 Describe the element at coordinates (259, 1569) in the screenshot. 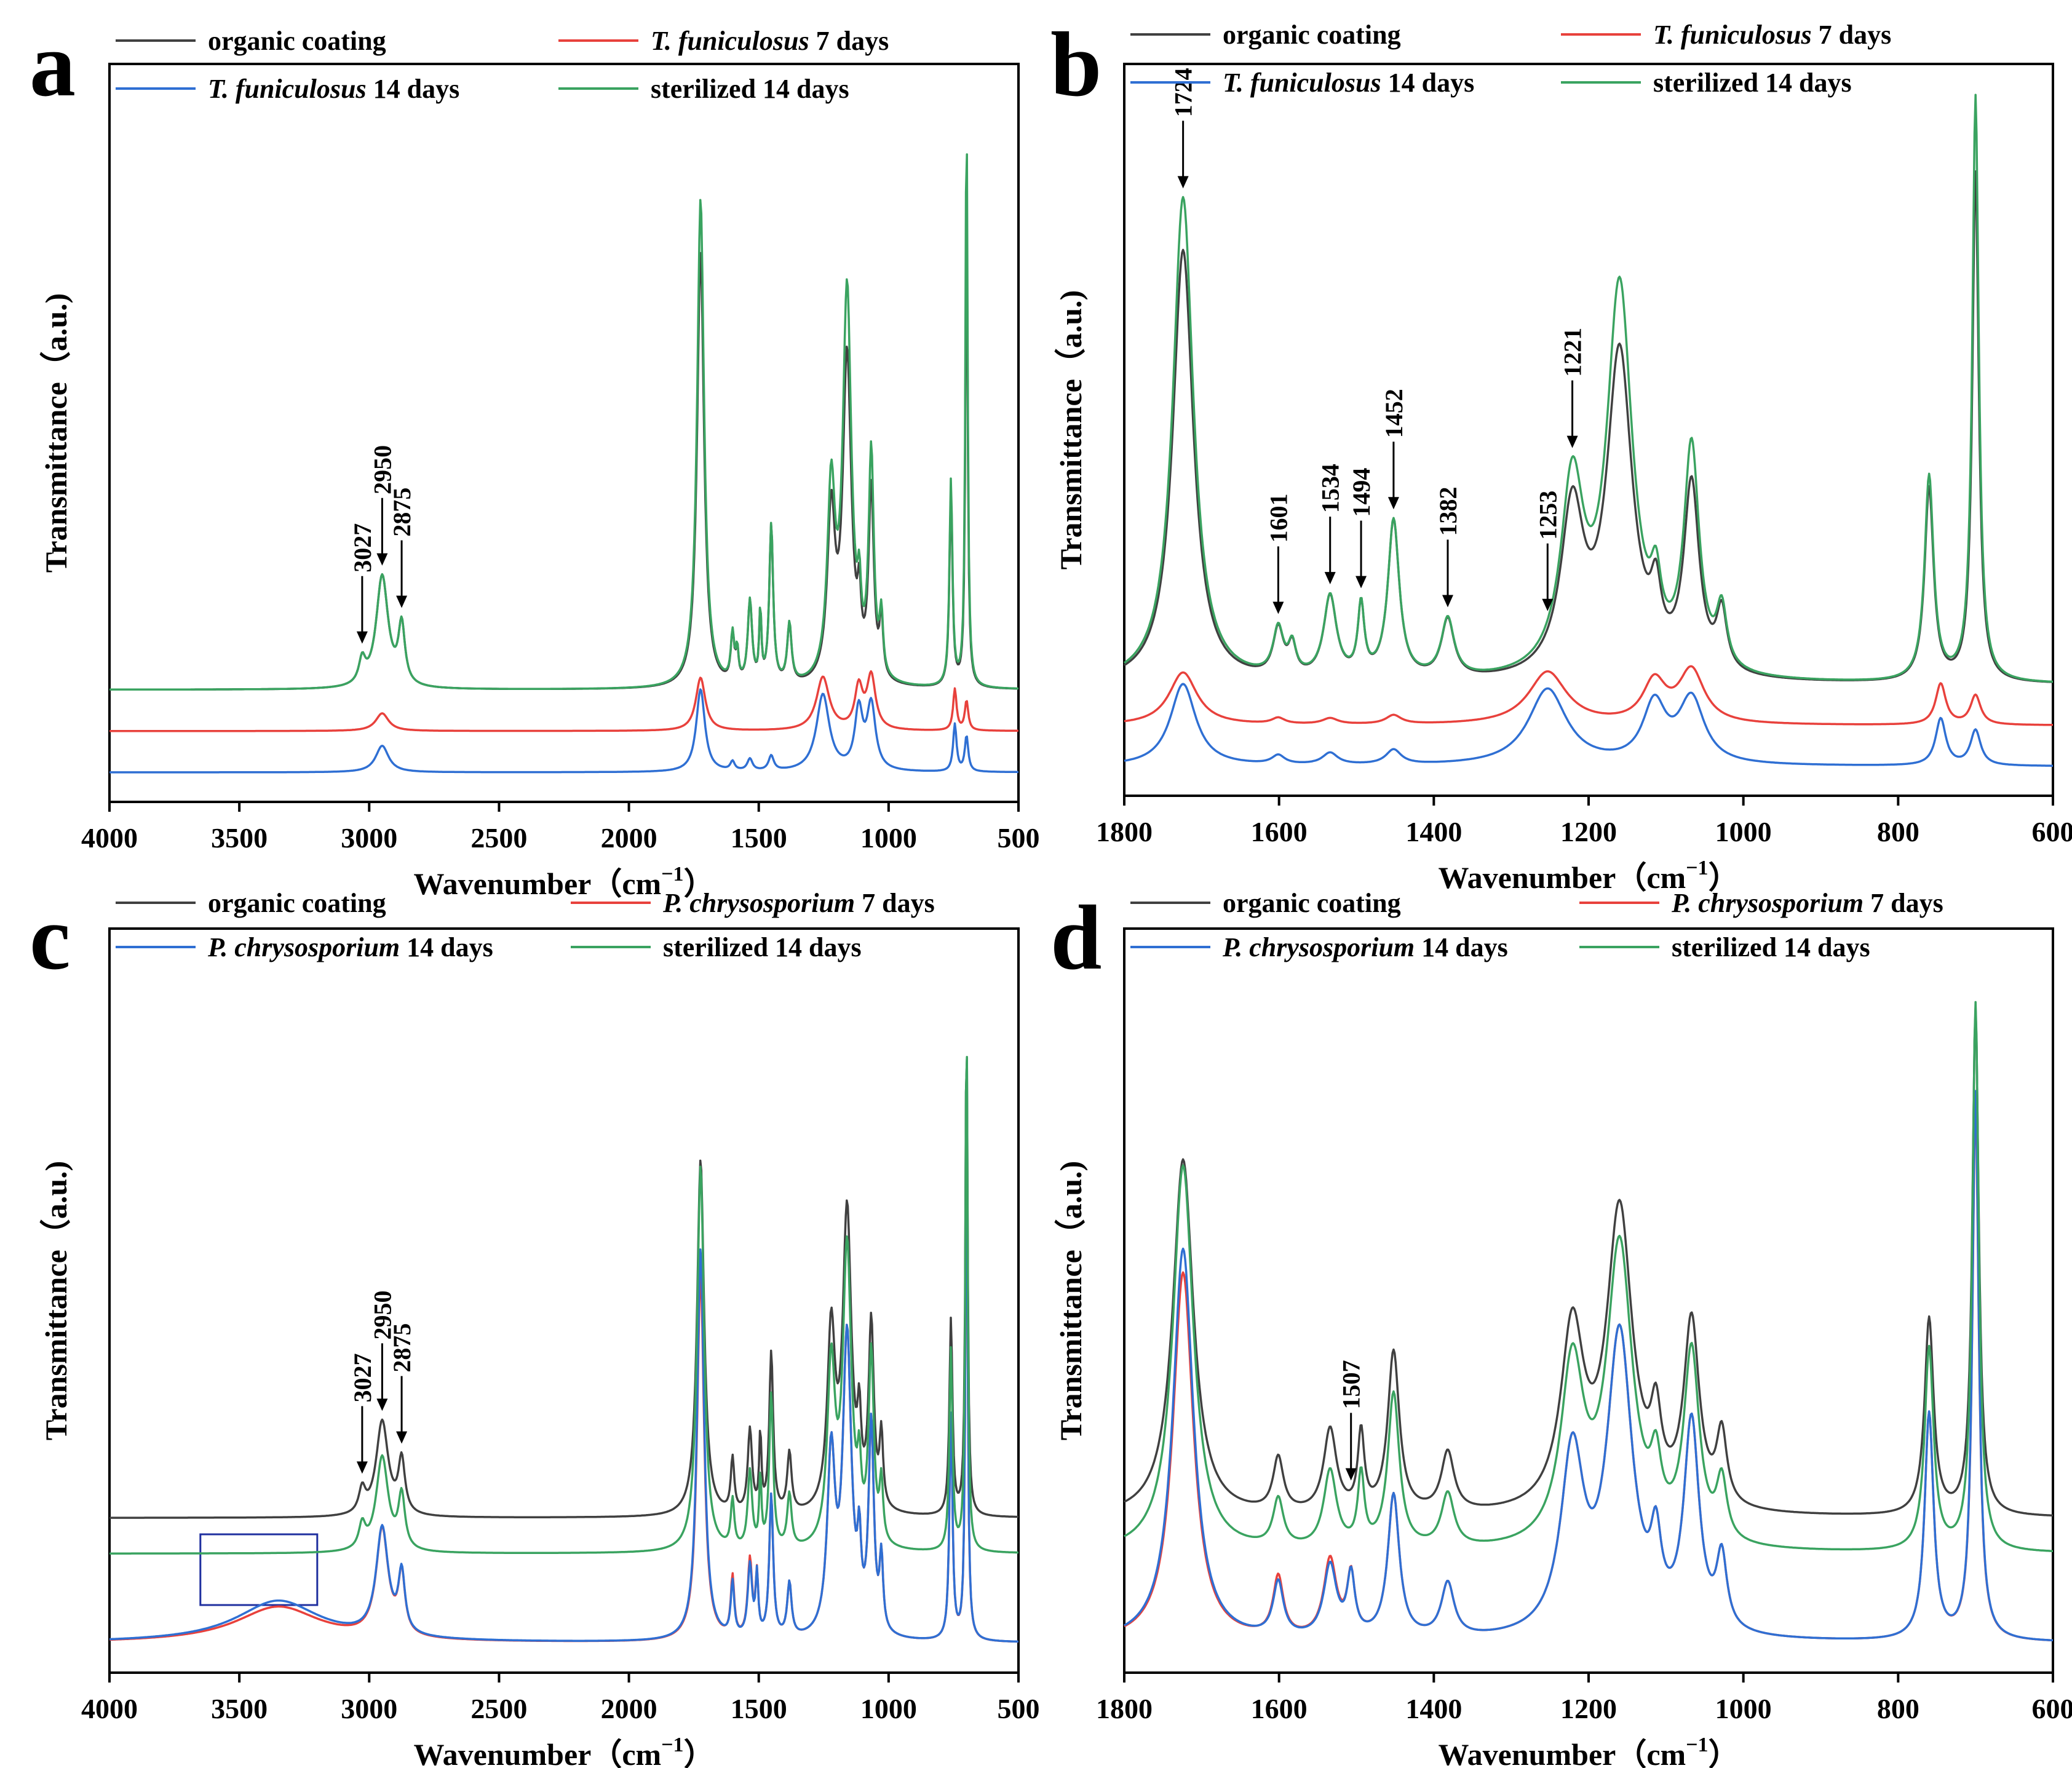

I see `highlight-box` at that location.